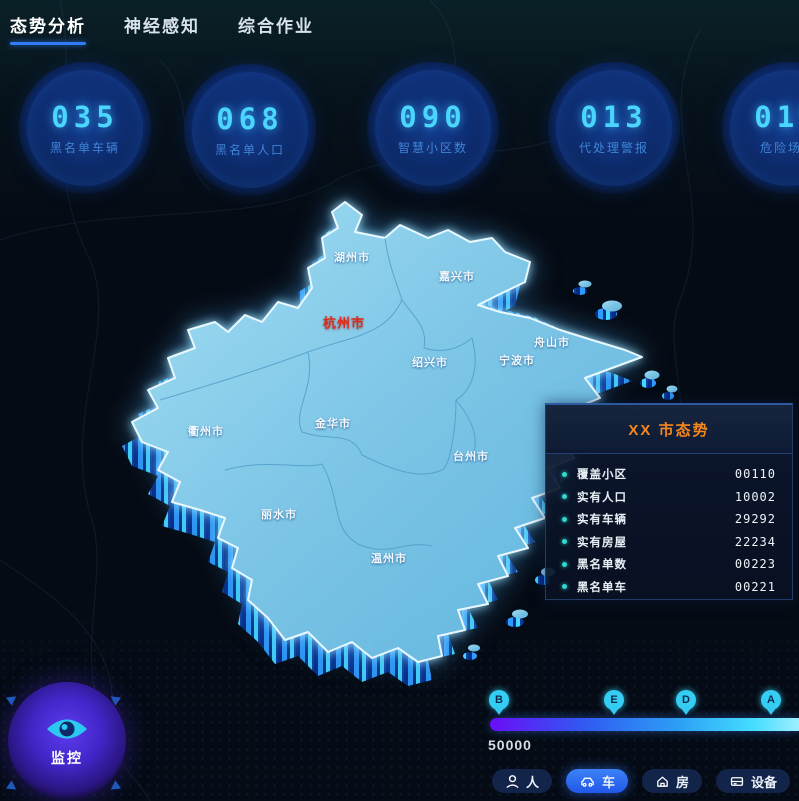 The height and width of the screenshot is (801, 799). Describe the element at coordinates (499, 702) in the screenshot. I see `slider-marker-b: B` at that location.